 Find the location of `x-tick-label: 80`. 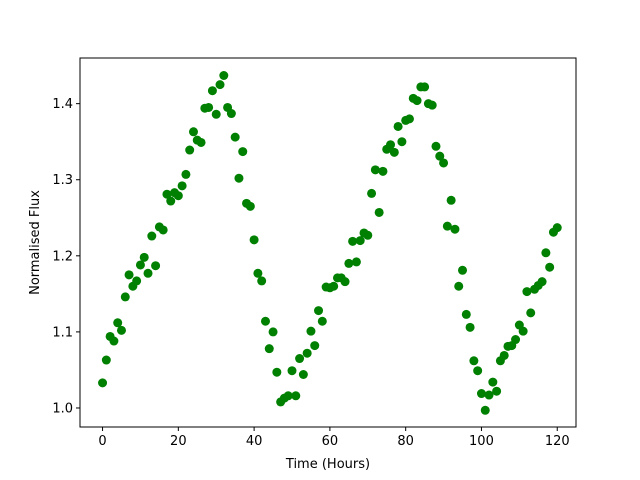

x-tick-label: 80 is located at coordinates (405, 441).